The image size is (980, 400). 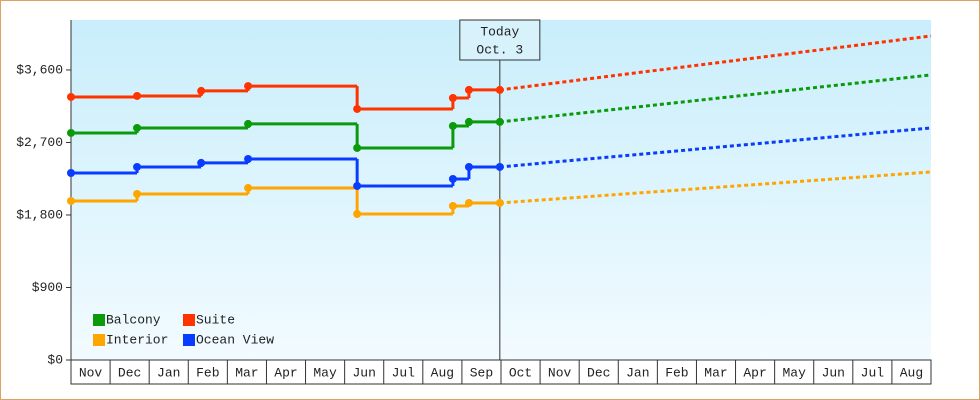 What do you see at coordinates (499, 49) in the screenshot?
I see `today-date: Oct. 3` at bounding box center [499, 49].